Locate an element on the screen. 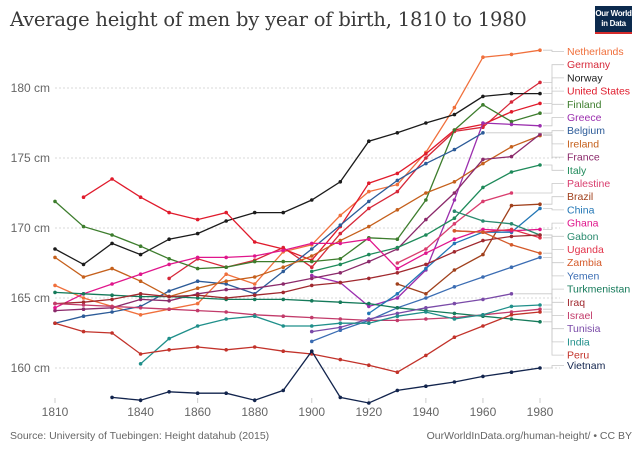 Image resolution: width=640 pixels, height=452 pixels. legend-item: Palestine is located at coordinates (562, 186).